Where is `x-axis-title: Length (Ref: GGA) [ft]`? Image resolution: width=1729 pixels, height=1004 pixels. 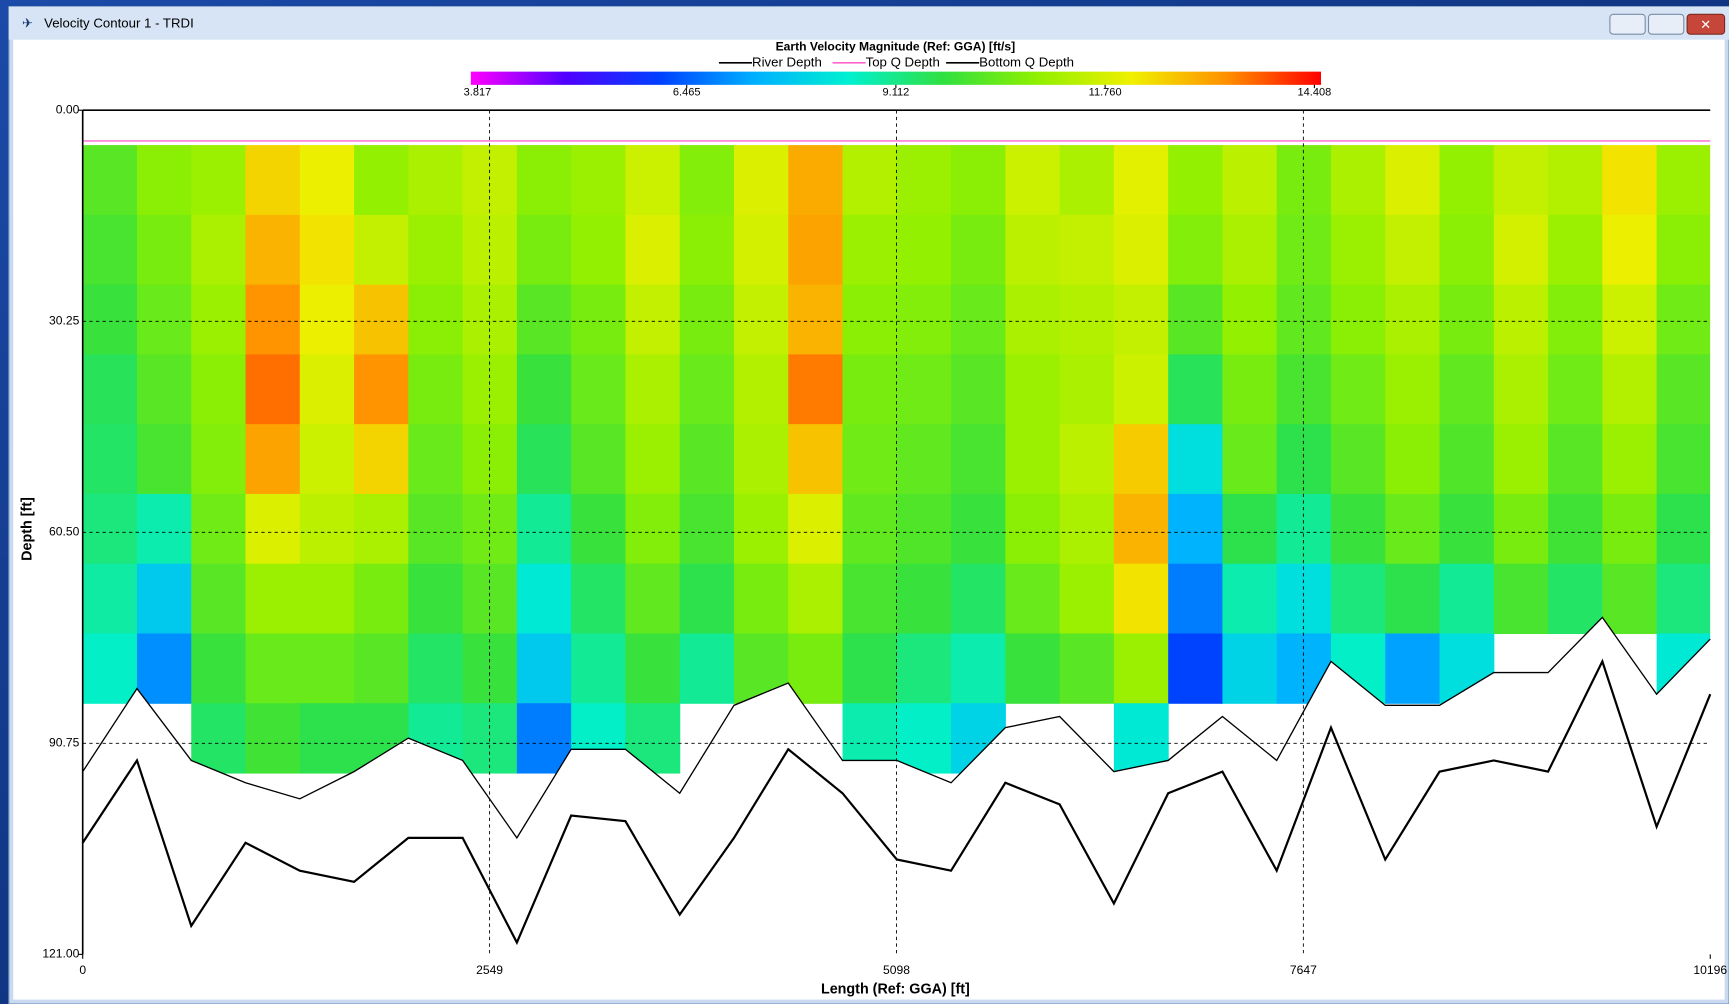 x-axis-title: Length (Ref: GGA) [ft] is located at coordinates (895, 989).